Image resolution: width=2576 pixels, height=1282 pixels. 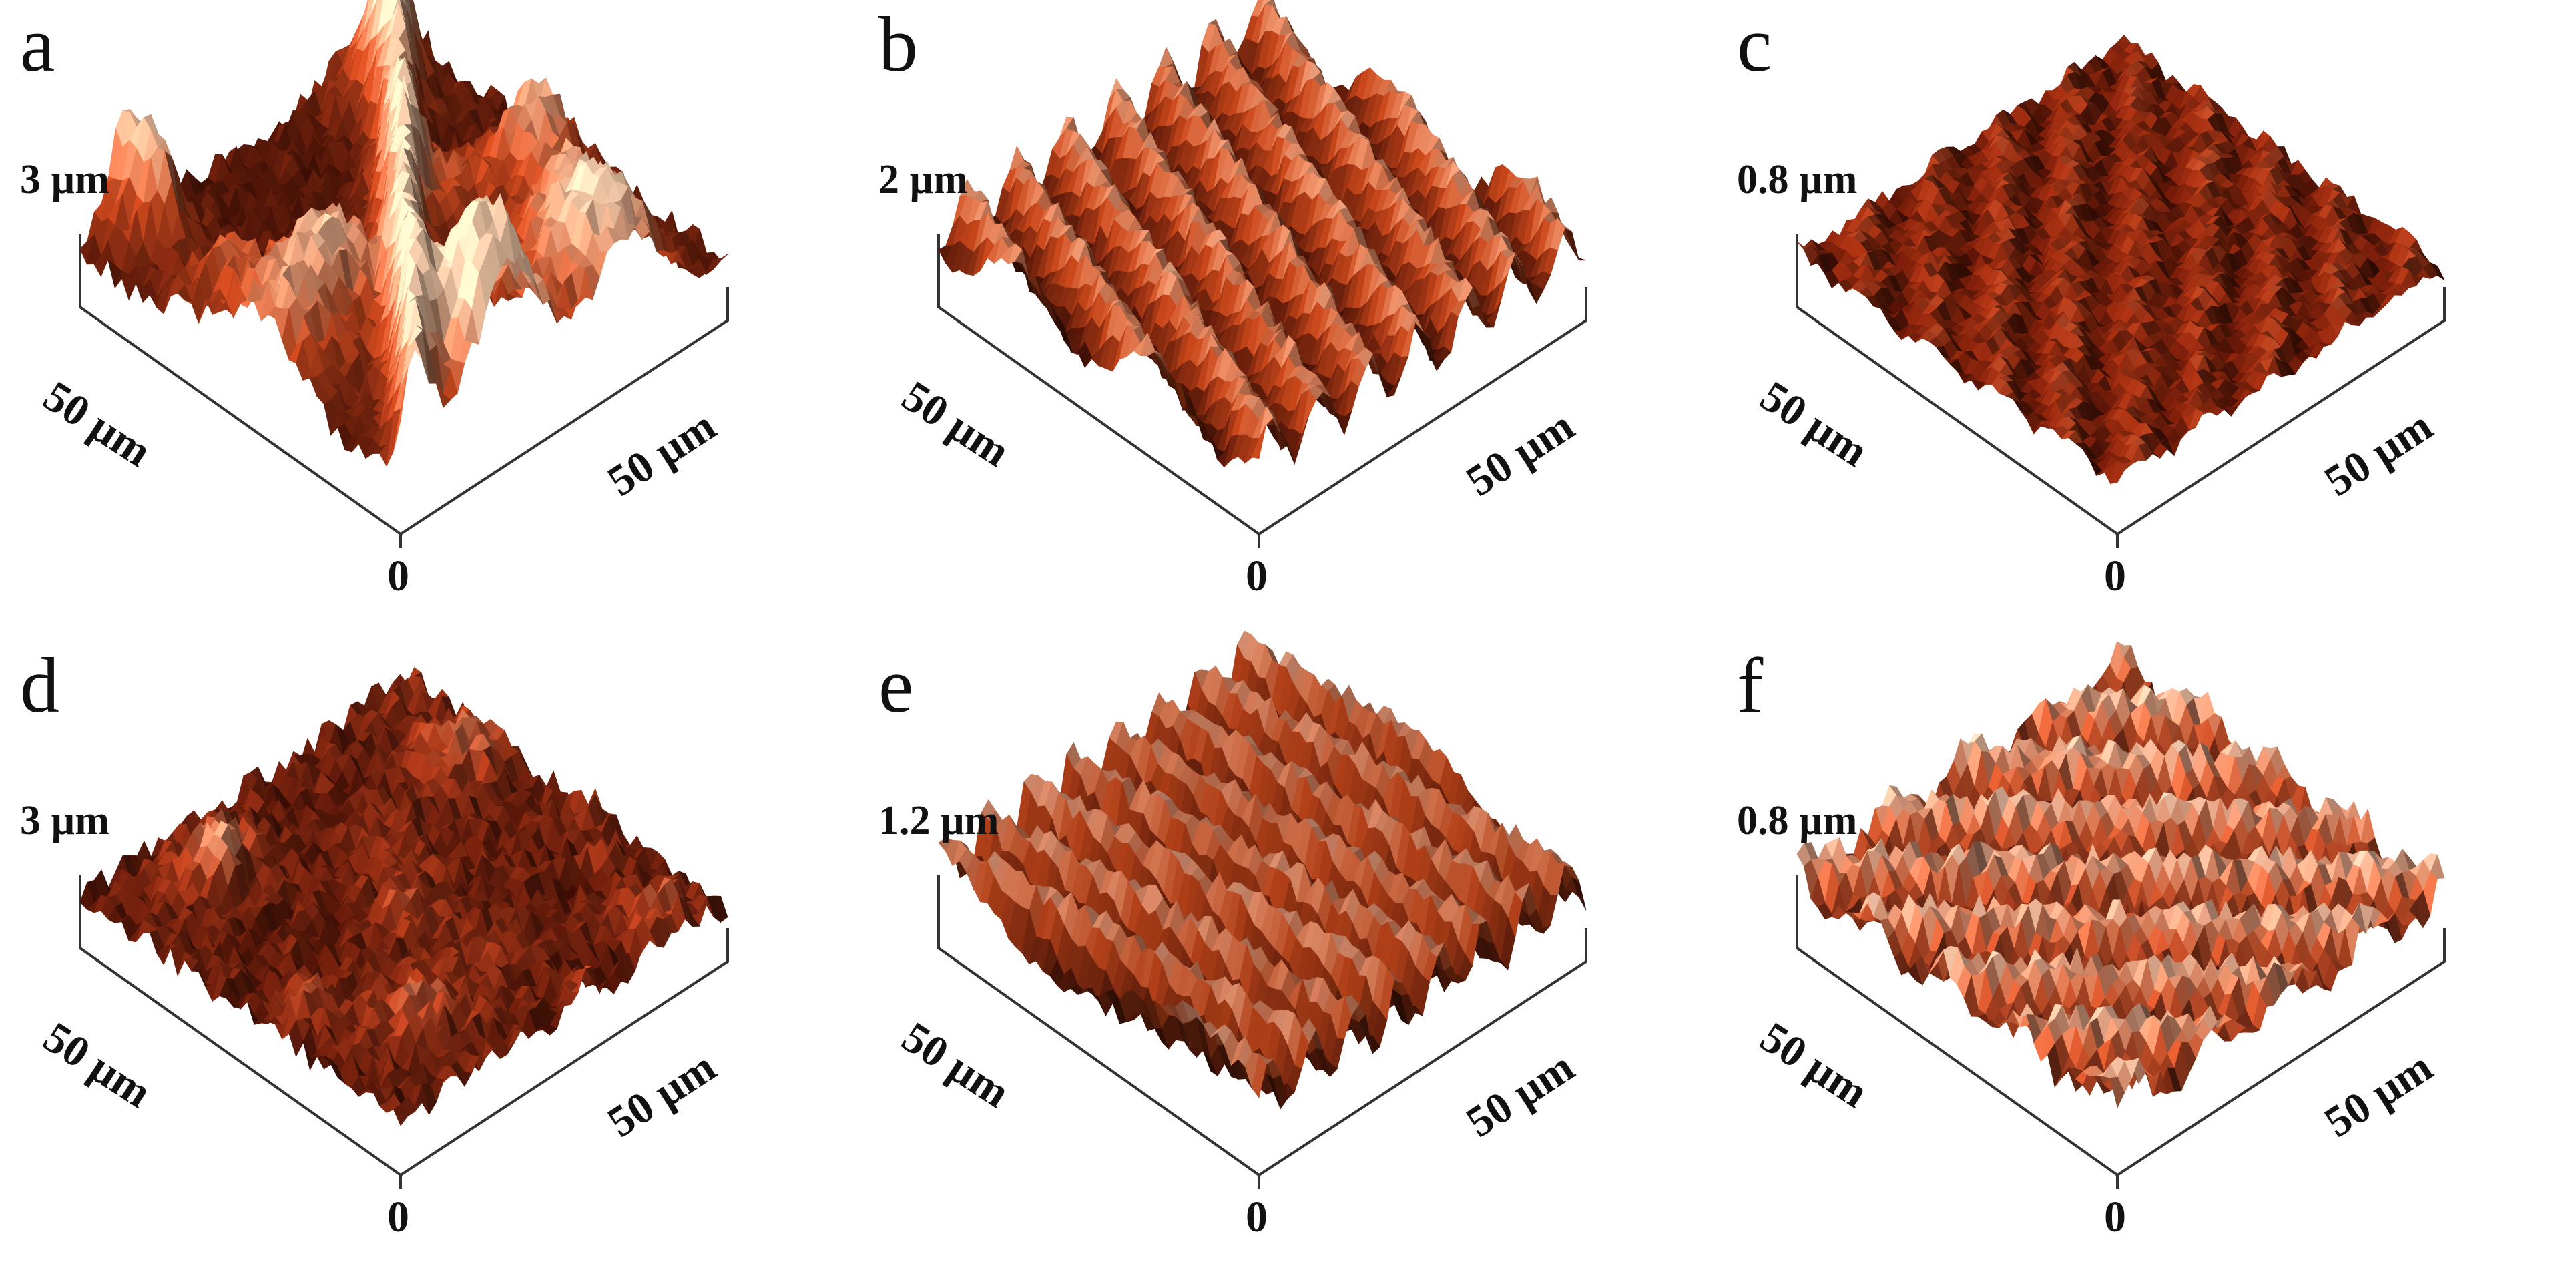 I want to click on panel-letter: a, so click(x=37, y=44).